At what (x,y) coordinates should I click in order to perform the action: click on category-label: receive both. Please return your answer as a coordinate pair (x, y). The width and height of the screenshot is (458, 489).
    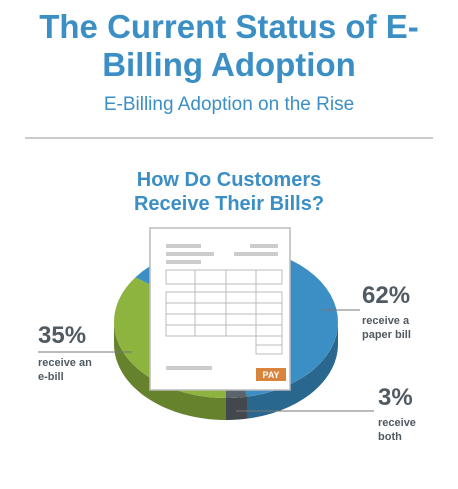
    Looking at the image, I should click on (397, 430).